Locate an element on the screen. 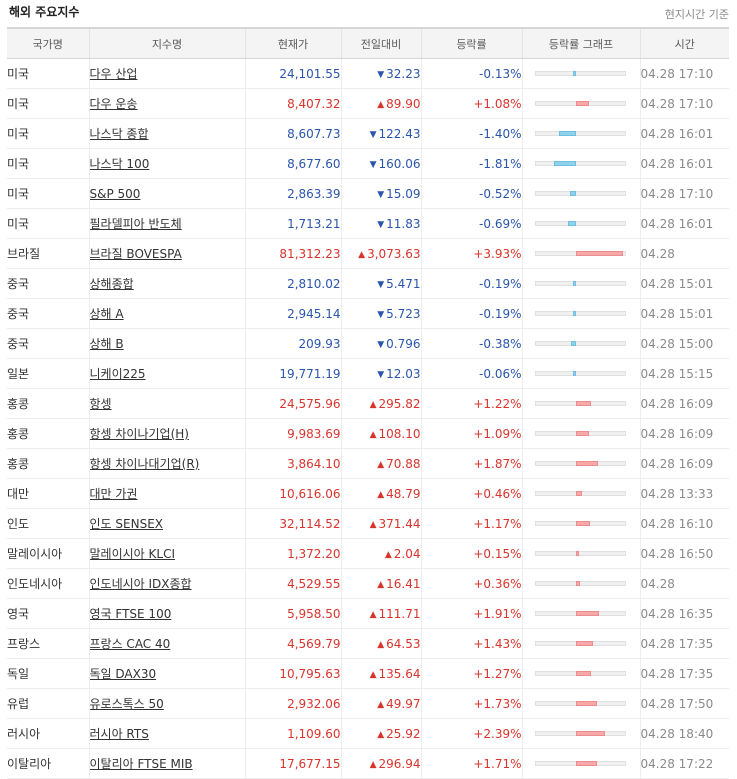  index-link: 이탈리아 FTSE MIB is located at coordinates (141, 764).